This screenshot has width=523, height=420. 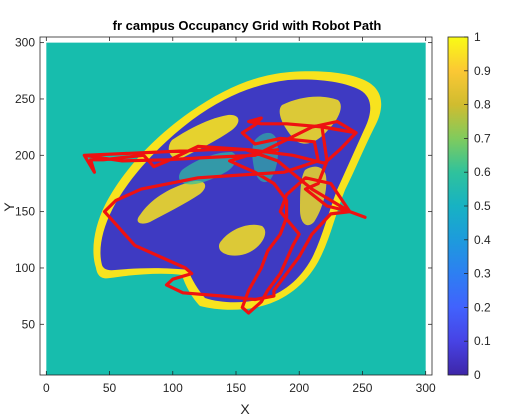 I want to click on x-tick-label: 50, so click(x=110, y=388).